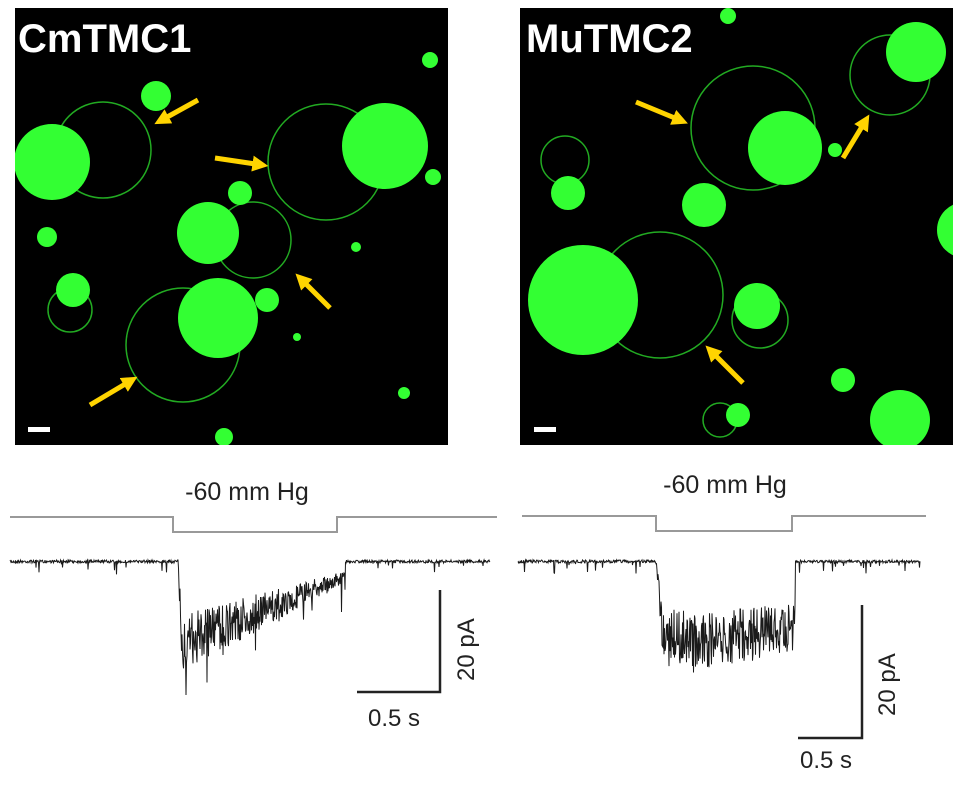 The width and height of the screenshot is (963, 792). Describe the element at coordinates (609, 39) in the screenshot. I see `panel-title: MuTMC2` at that location.